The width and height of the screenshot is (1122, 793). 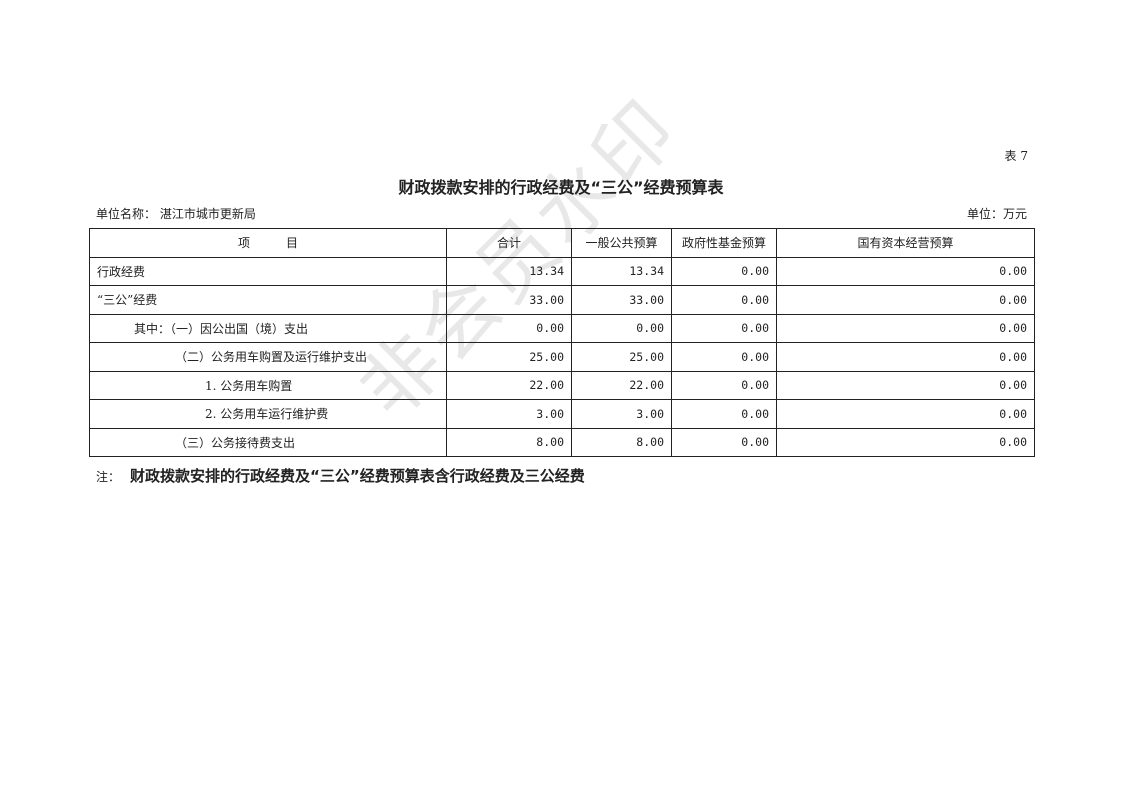 I want to click on header-row: 项 目 合计 一般公共预算 政府性基金预算 国有资本经营预算, so click(x=562, y=243).